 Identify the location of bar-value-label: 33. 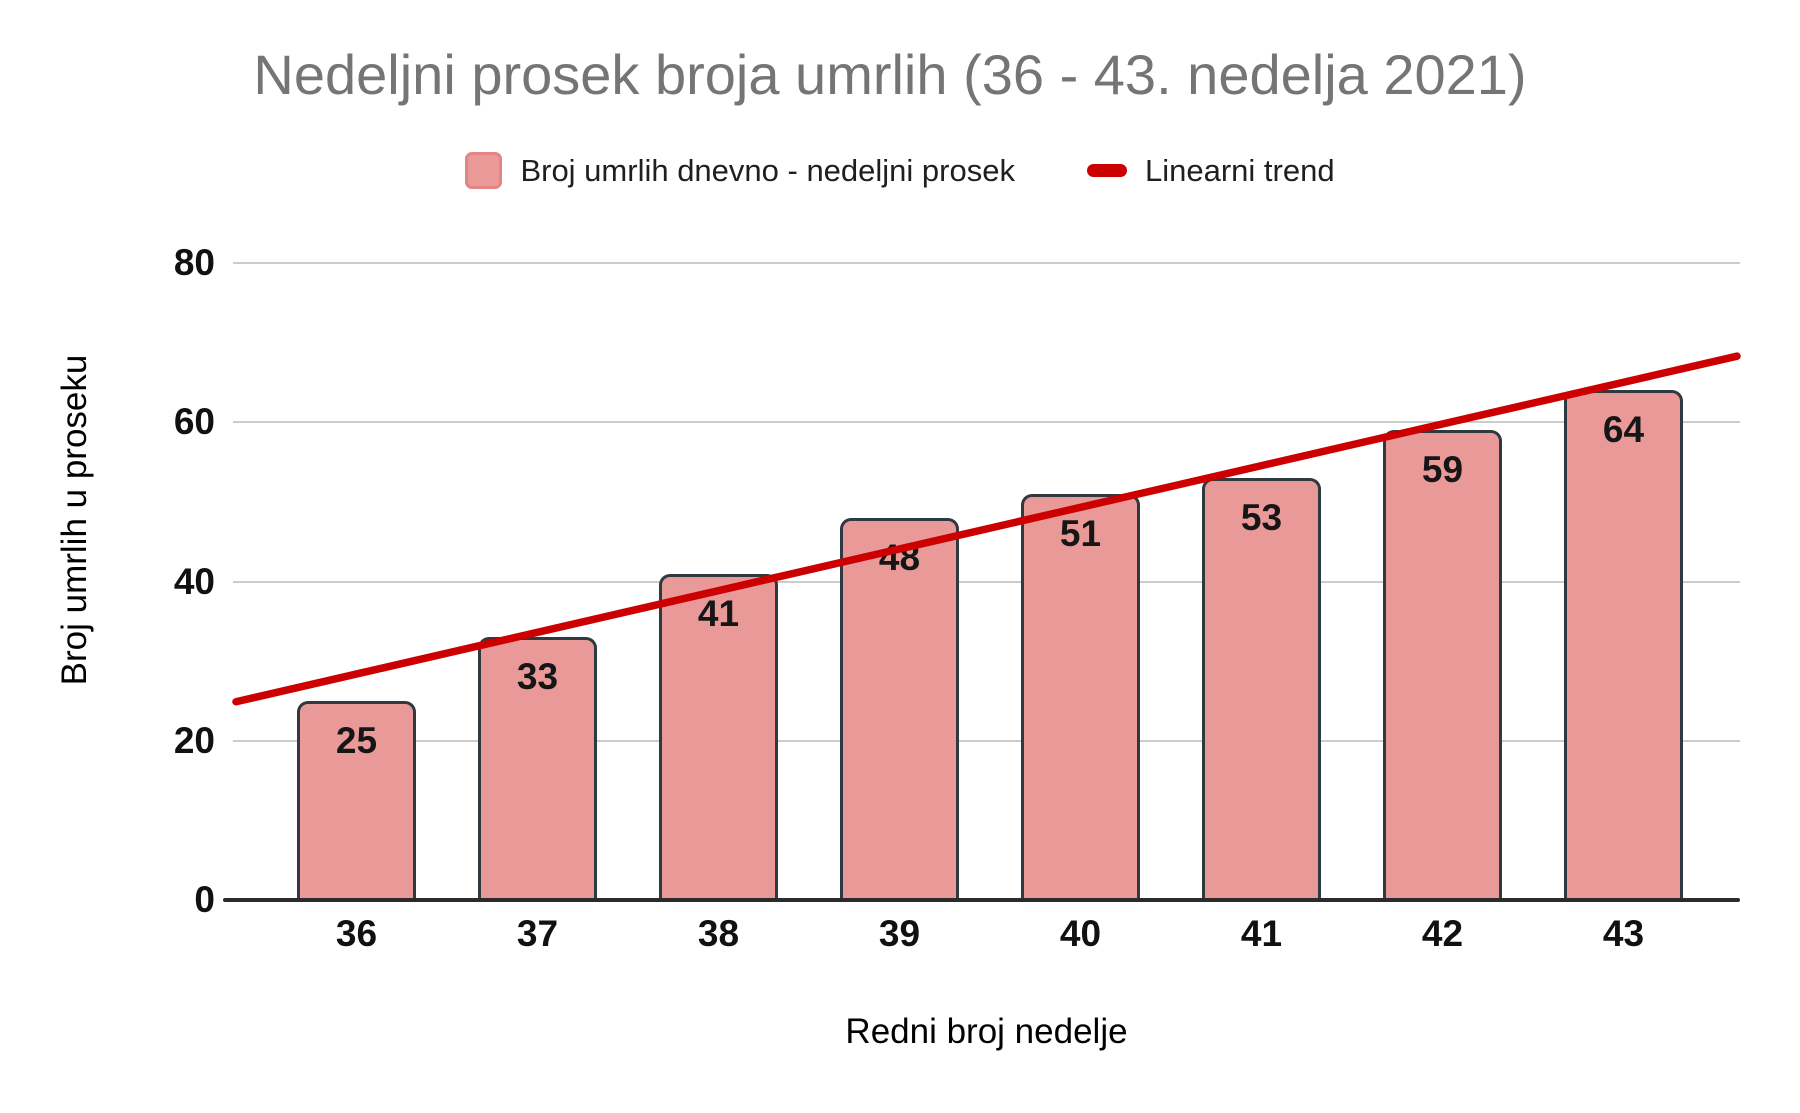
(537, 677).